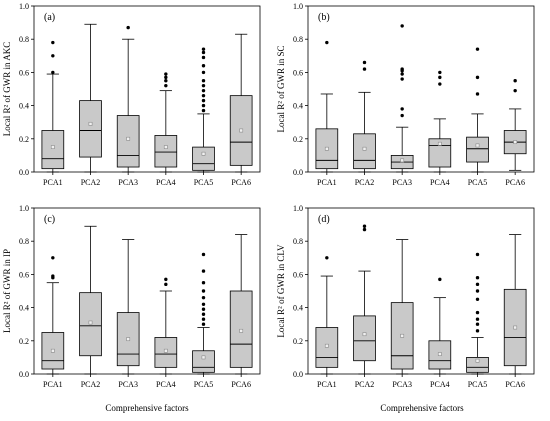  What do you see at coordinates (49, 17) in the screenshot?
I see `panel-label: (a)` at bounding box center [49, 17].